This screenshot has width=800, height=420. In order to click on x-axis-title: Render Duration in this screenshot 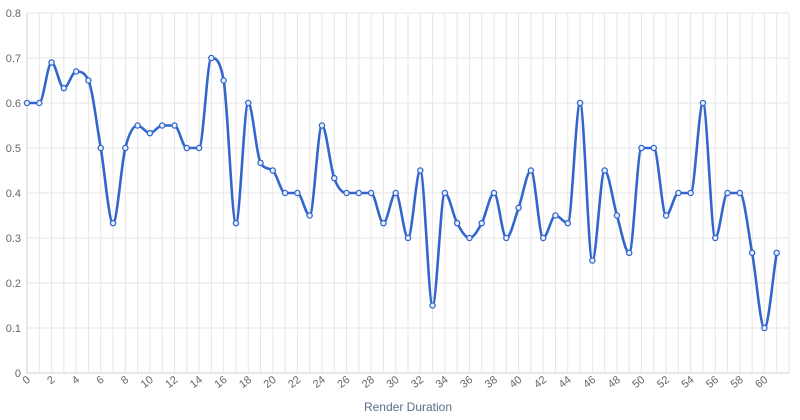, I will do `click(408, 407)`.